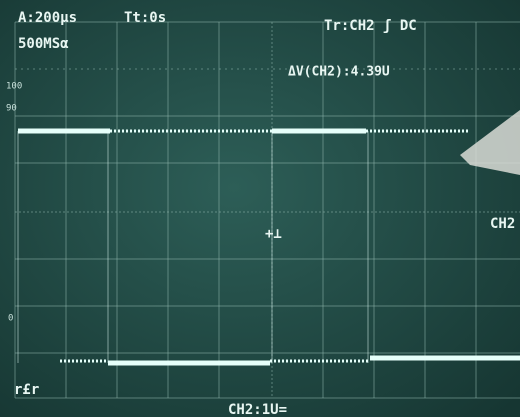 This screenshot has width=520, height=417. Describe the element at coordinates (339, 72) in the screenshot. I see `measurement: ΔV(CH2):4.39U` at that location.